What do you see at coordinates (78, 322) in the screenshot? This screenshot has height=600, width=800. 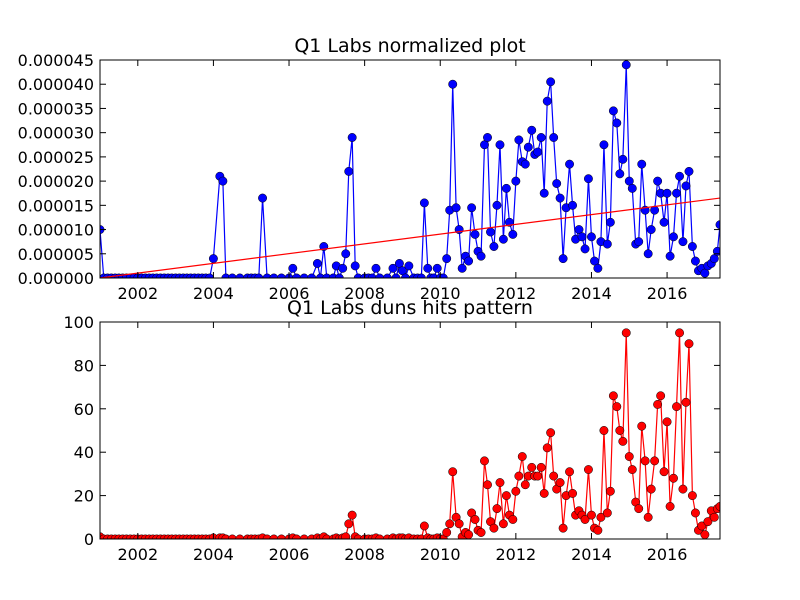 I see `y-tick-label: 100` at bounding box center [78, 322].